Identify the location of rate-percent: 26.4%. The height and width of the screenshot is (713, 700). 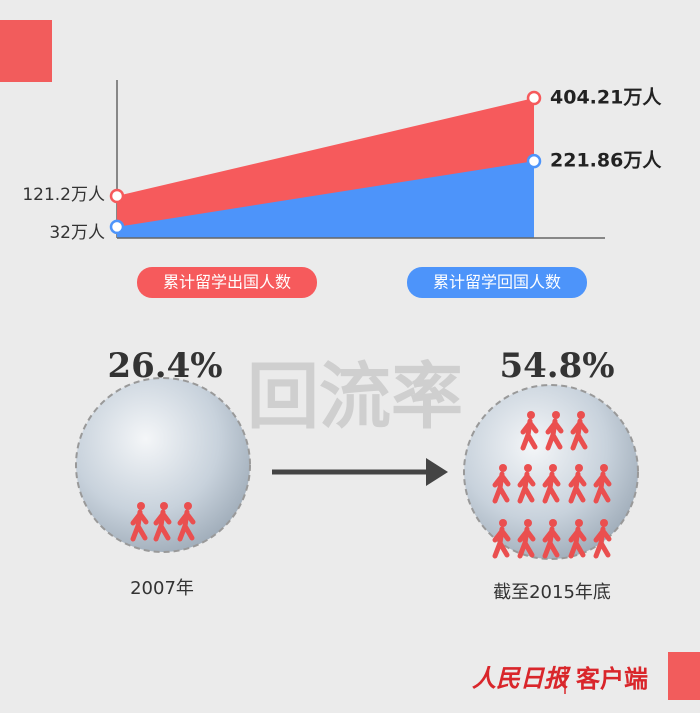
(164, 366).